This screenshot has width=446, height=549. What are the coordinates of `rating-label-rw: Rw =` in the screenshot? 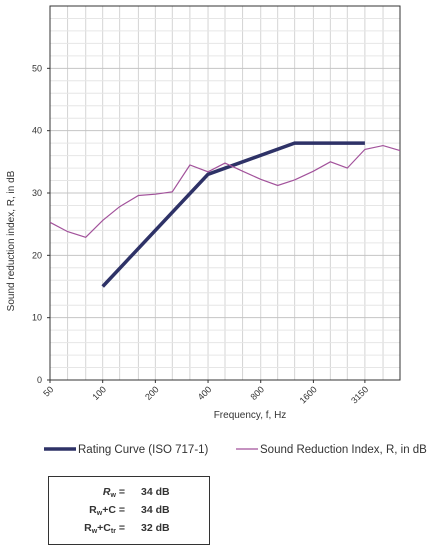 It's located at (113, 492).